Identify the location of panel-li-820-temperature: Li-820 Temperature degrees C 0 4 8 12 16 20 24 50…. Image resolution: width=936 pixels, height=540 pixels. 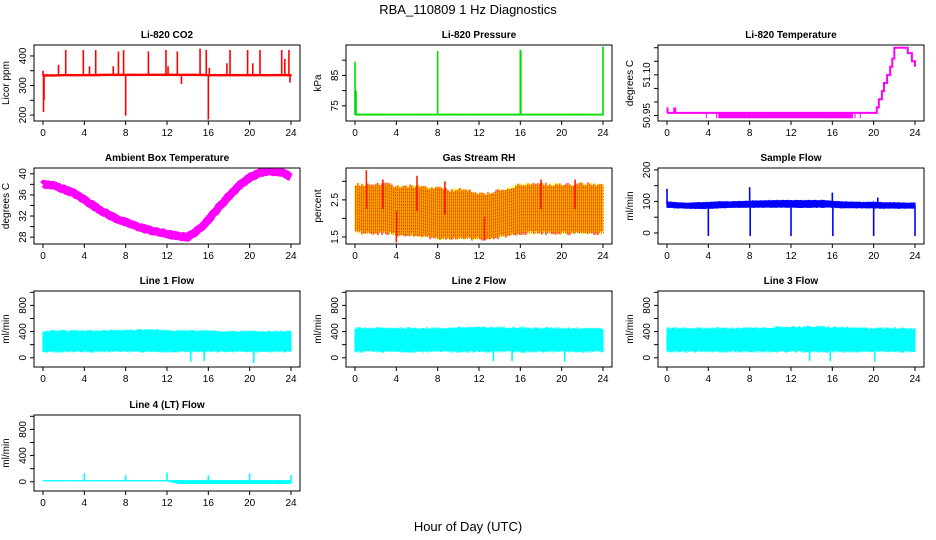
(775, 84).